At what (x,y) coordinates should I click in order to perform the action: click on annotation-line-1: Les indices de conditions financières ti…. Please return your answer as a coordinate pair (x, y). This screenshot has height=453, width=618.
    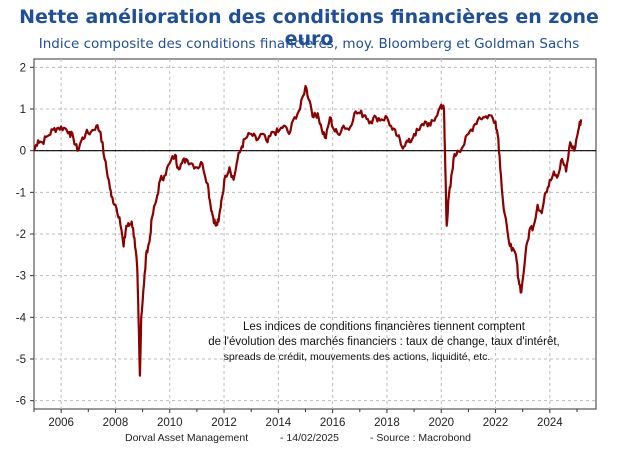
    Looking at the image, I should click on (384, 327).